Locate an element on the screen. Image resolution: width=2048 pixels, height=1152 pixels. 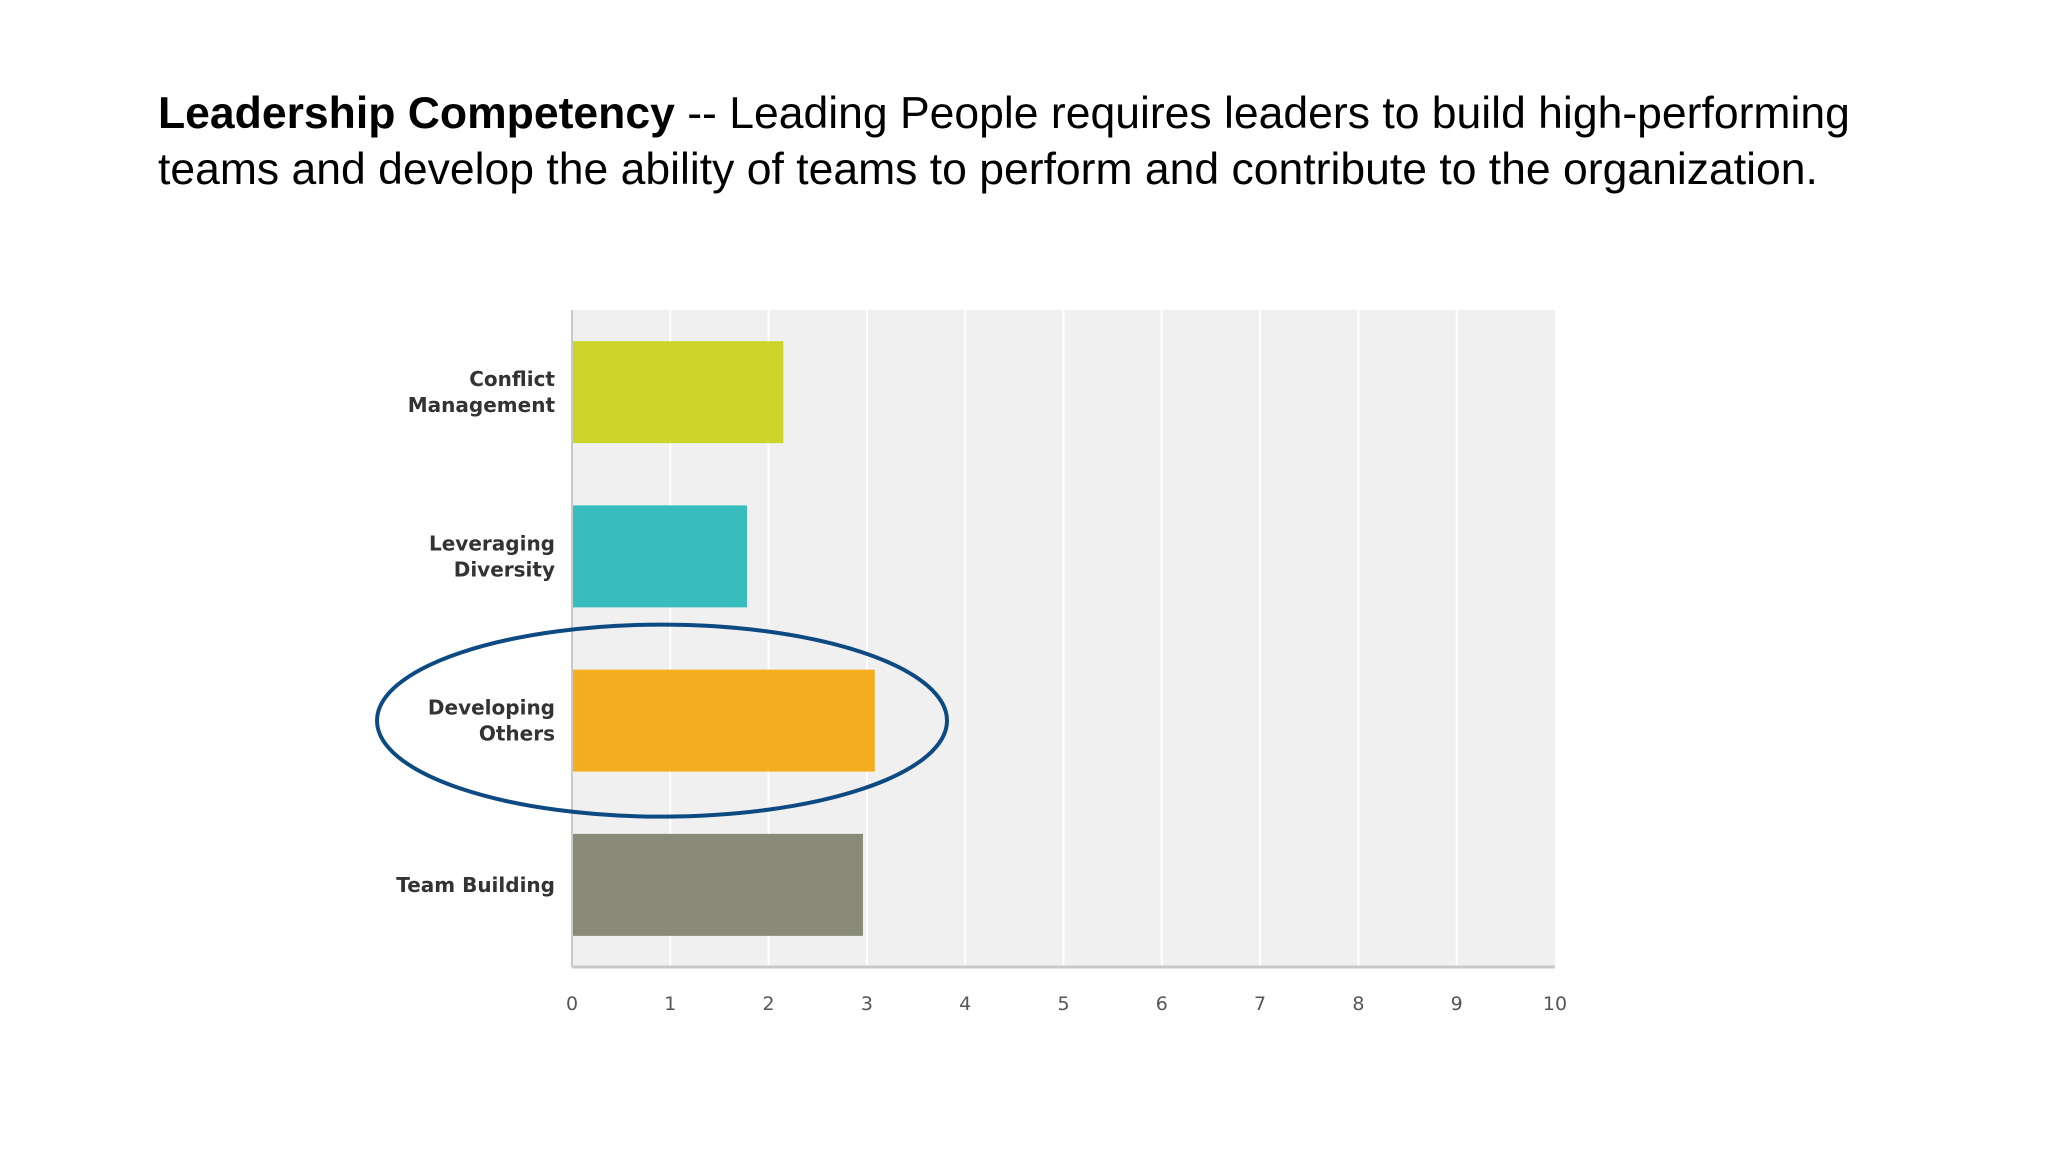
category-label-3-0: Team Building is located at coordinates (475, 885).